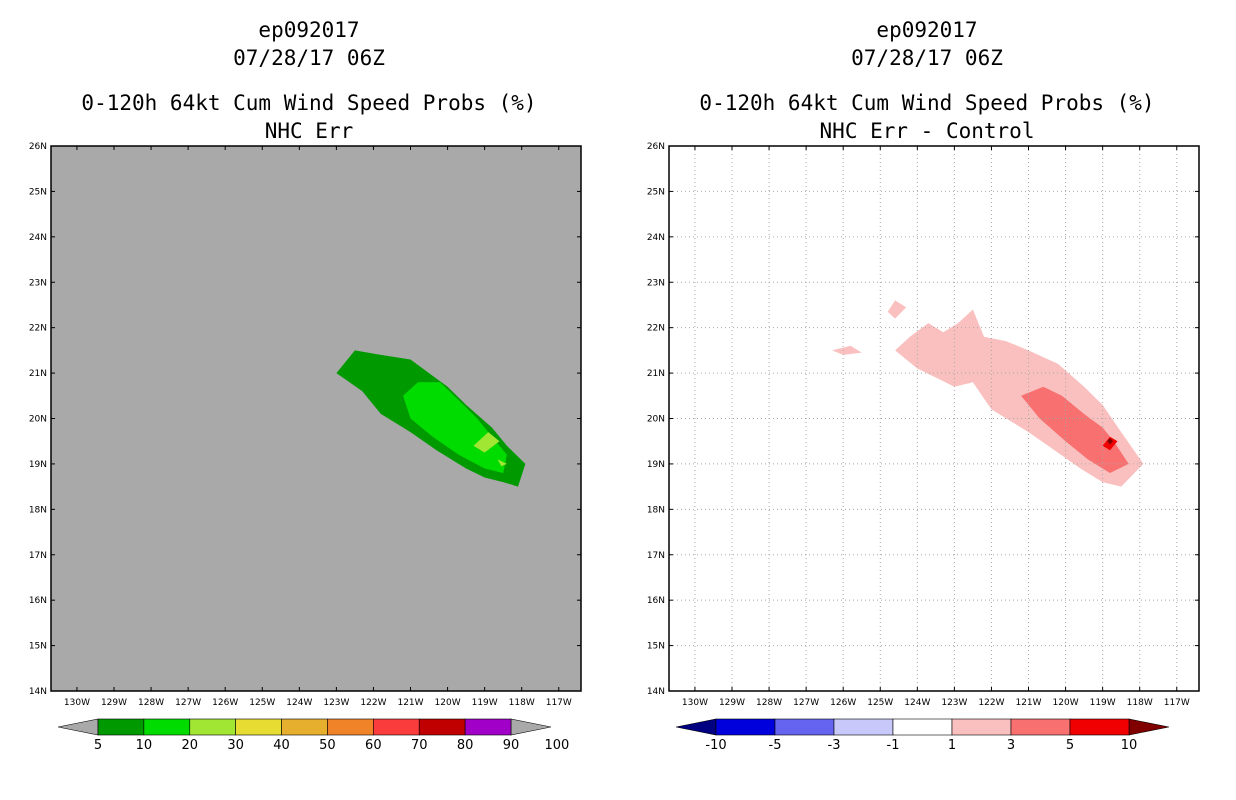 The image size is (1236, 800). I want to click on chart-subtitle: NHC Err, so click(309, 131).